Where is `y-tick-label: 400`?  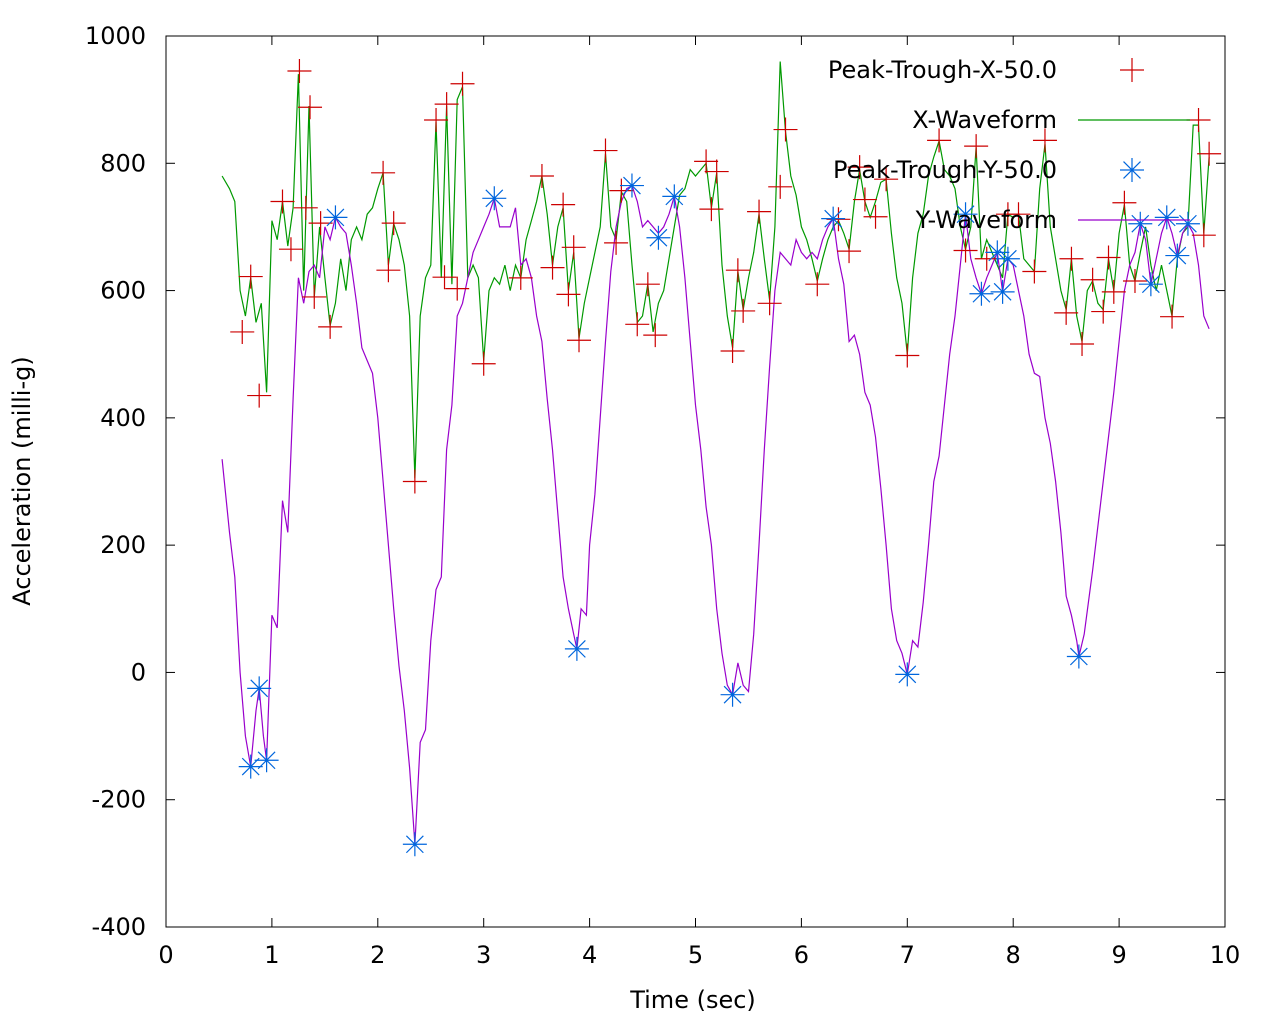 y-tick-label: 400 is located at coordinates (123, 418).